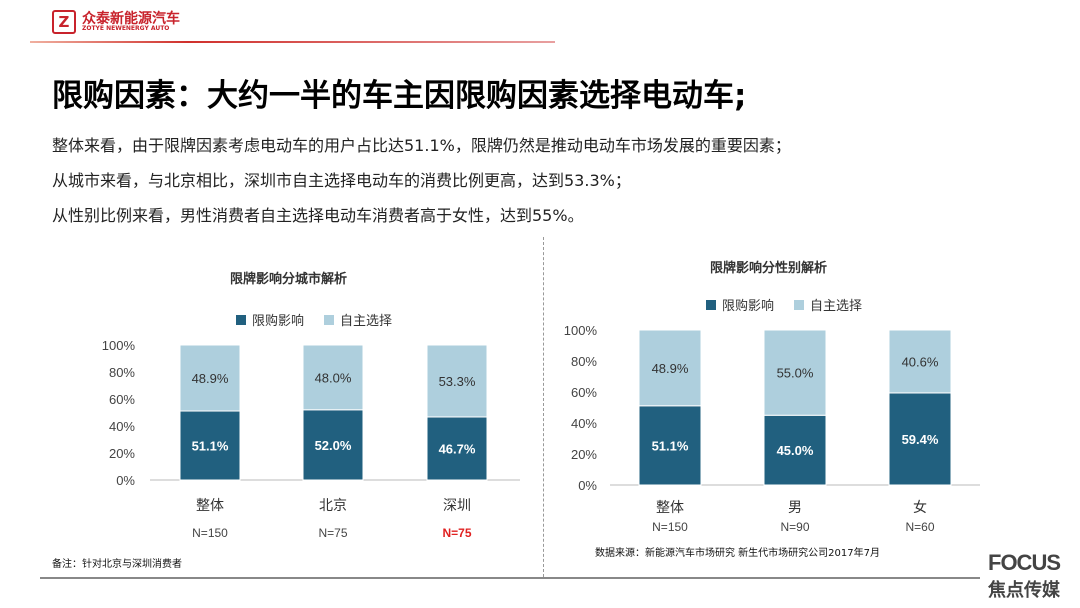 The height and width of the screenshot is (608, 1080). What do you see at coordinates (457, 505) in the screenshot?
I see `category-label: 深圳` at bounding box center [457, 505].